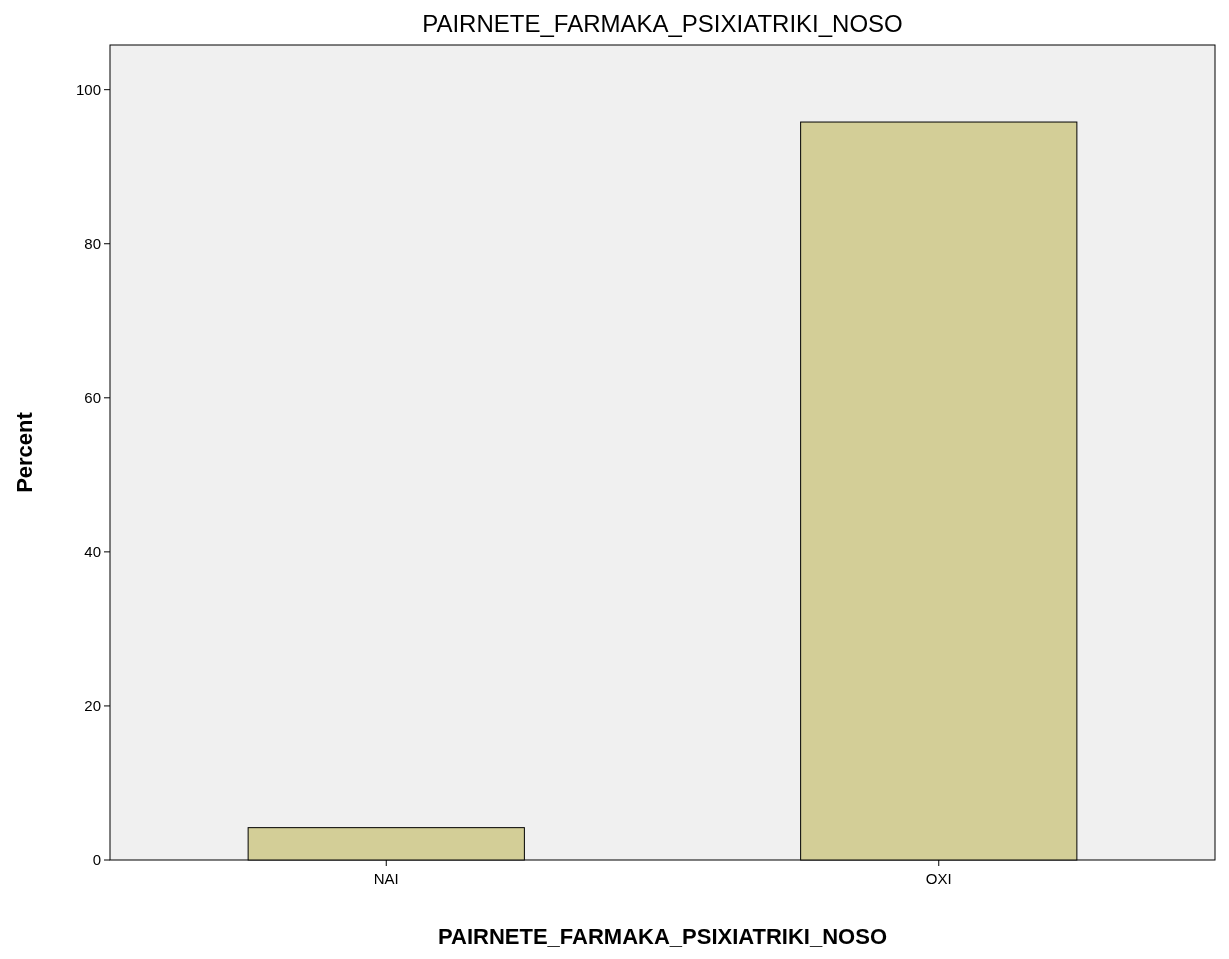  What do you see at coordinates (92, 706) in the screenshot?
I see `y-tick-label: 20` at bounding box center [92, 706].